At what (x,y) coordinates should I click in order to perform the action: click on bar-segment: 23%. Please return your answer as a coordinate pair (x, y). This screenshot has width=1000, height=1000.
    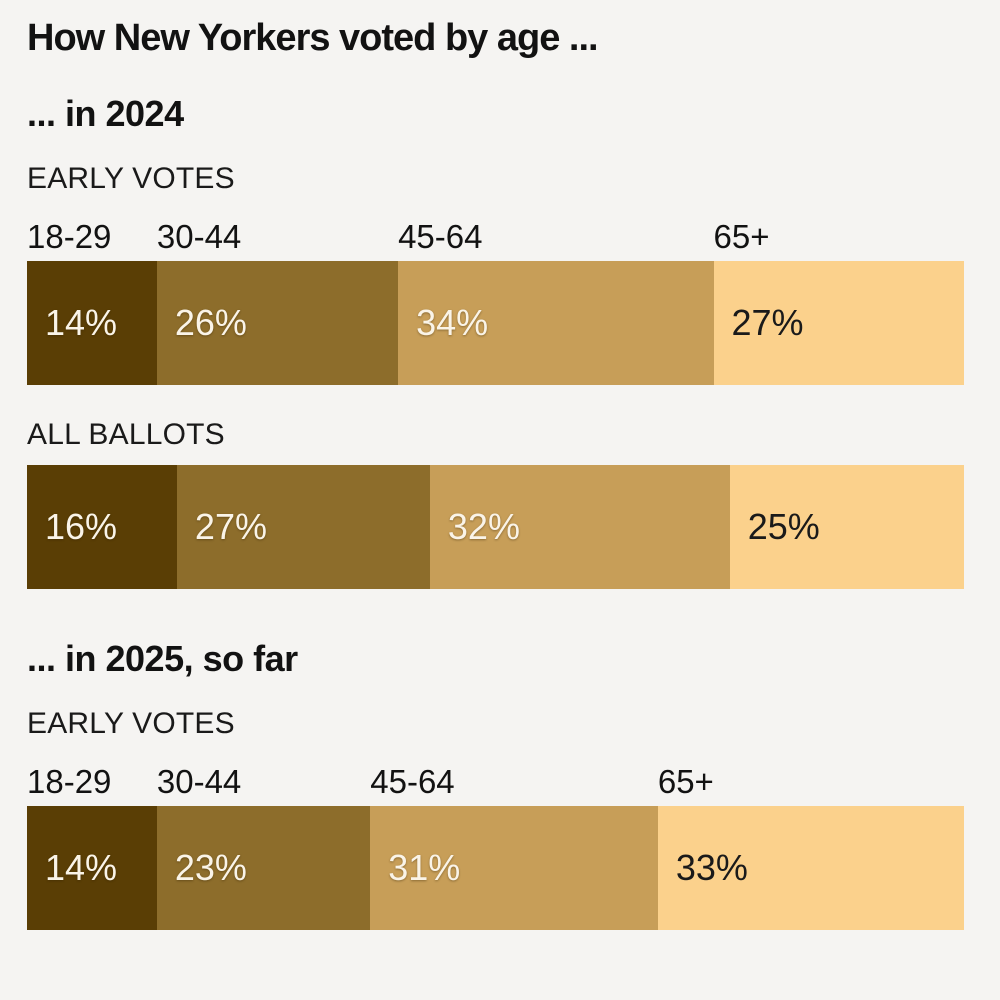
    Looking at the image, I should click on (263, 867).